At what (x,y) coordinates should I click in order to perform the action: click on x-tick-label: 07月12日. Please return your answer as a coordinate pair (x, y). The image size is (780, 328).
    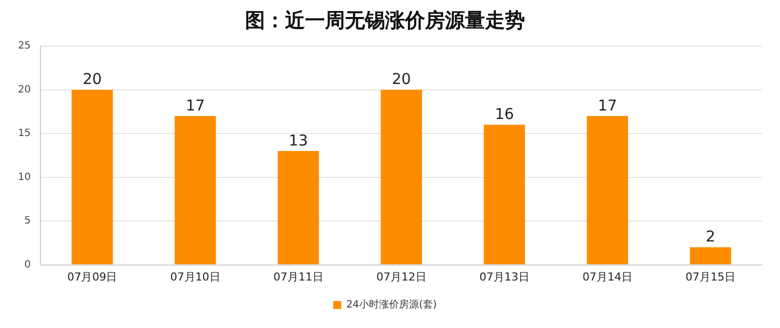
    Looking at the image, I should click on (401, 277).